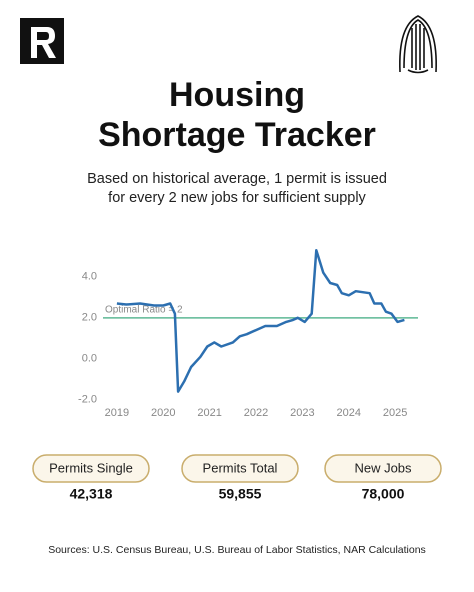 This screenshot has height=592, width=474. I want to click on data-line, so click(260, 320).